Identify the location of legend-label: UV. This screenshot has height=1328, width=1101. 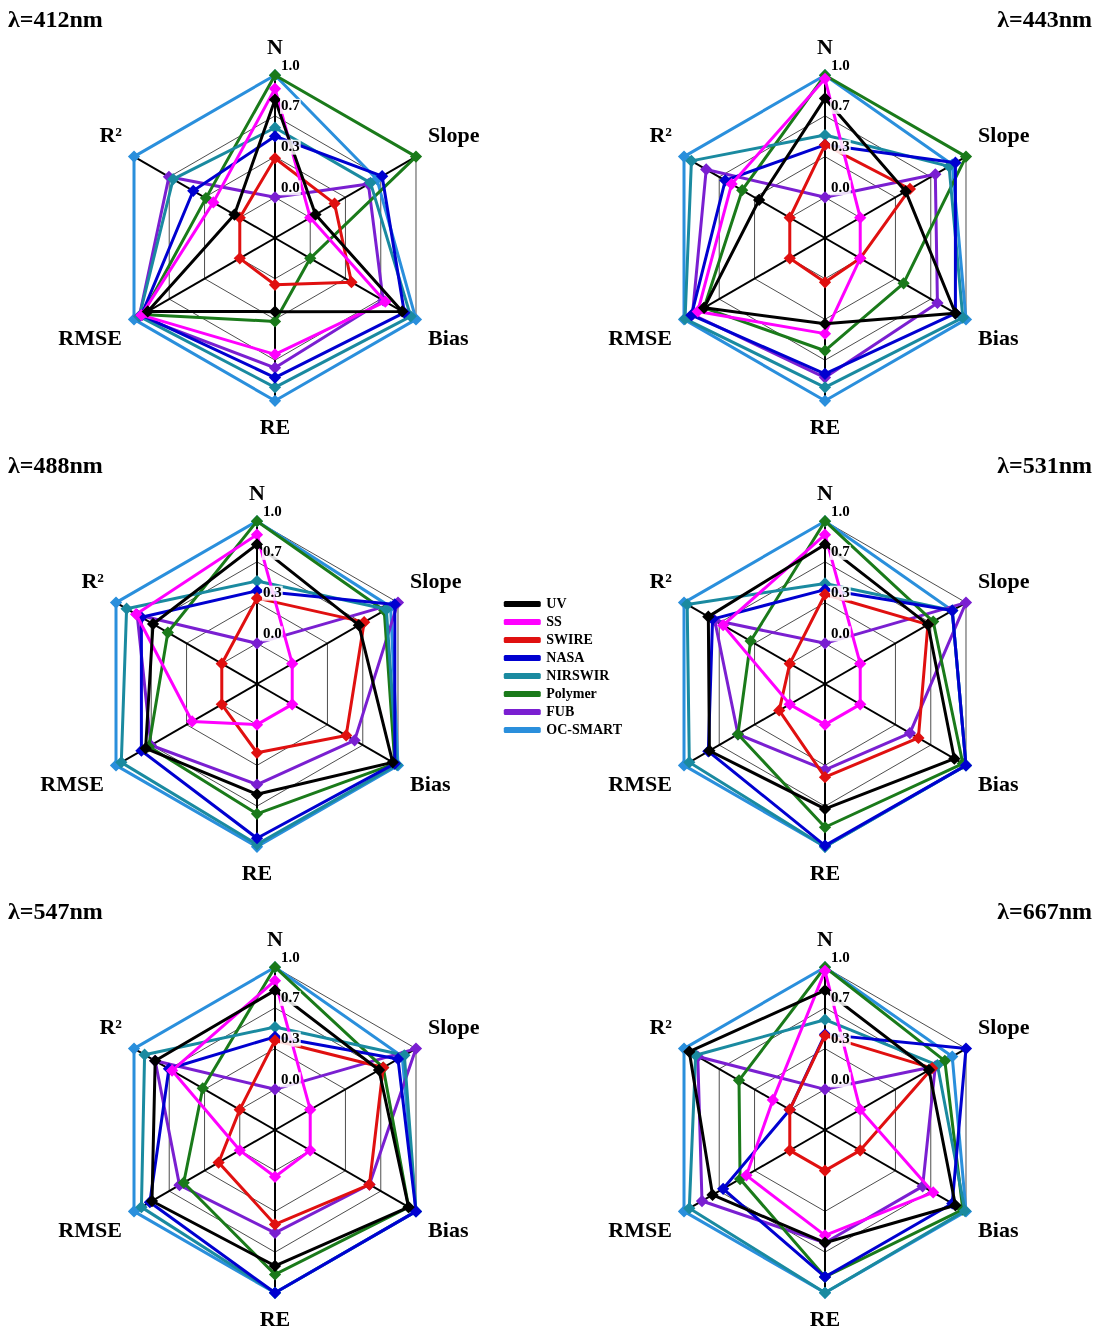
(556, 603).